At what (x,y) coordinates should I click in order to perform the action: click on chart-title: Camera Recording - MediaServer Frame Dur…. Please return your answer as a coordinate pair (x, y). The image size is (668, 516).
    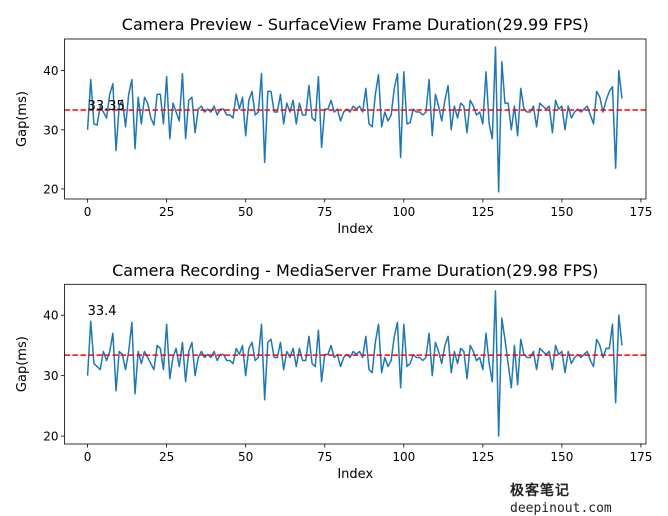
    Looking at the image, I should click on (355, 270).